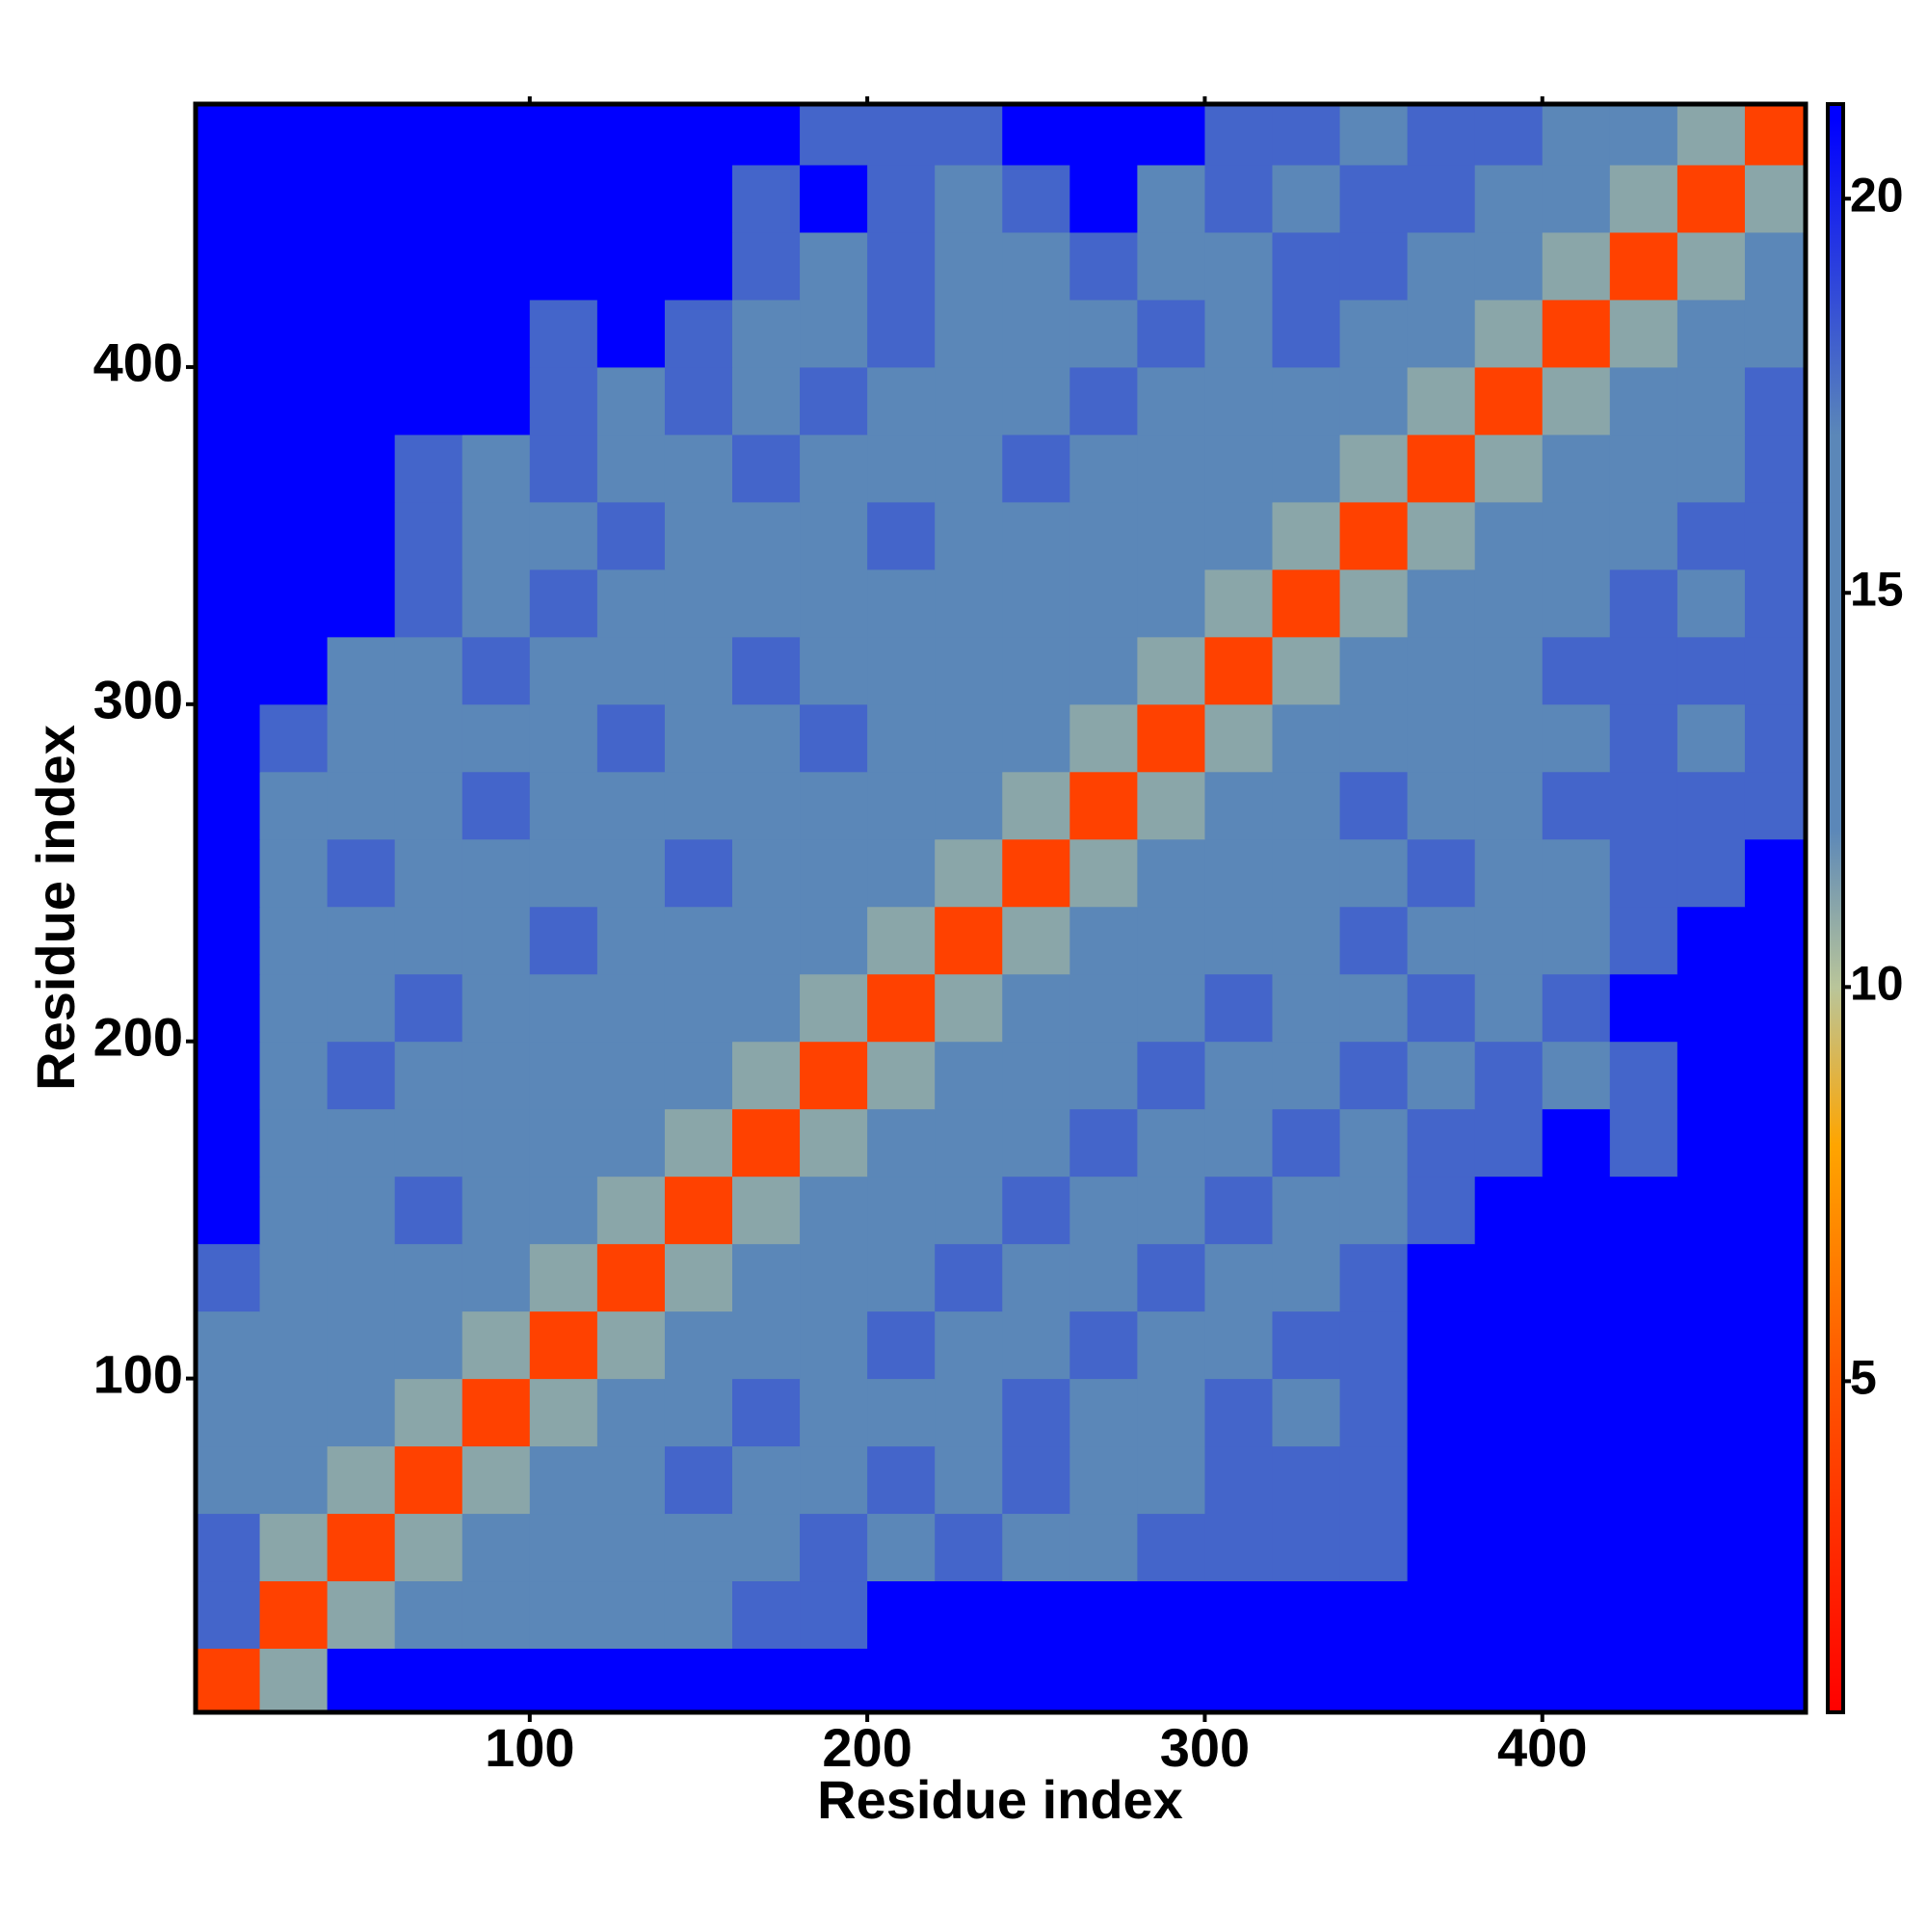  Describe the element at coordinates (138, 1037) in the screenshot. I see `y-tick-label: 200` at that location.